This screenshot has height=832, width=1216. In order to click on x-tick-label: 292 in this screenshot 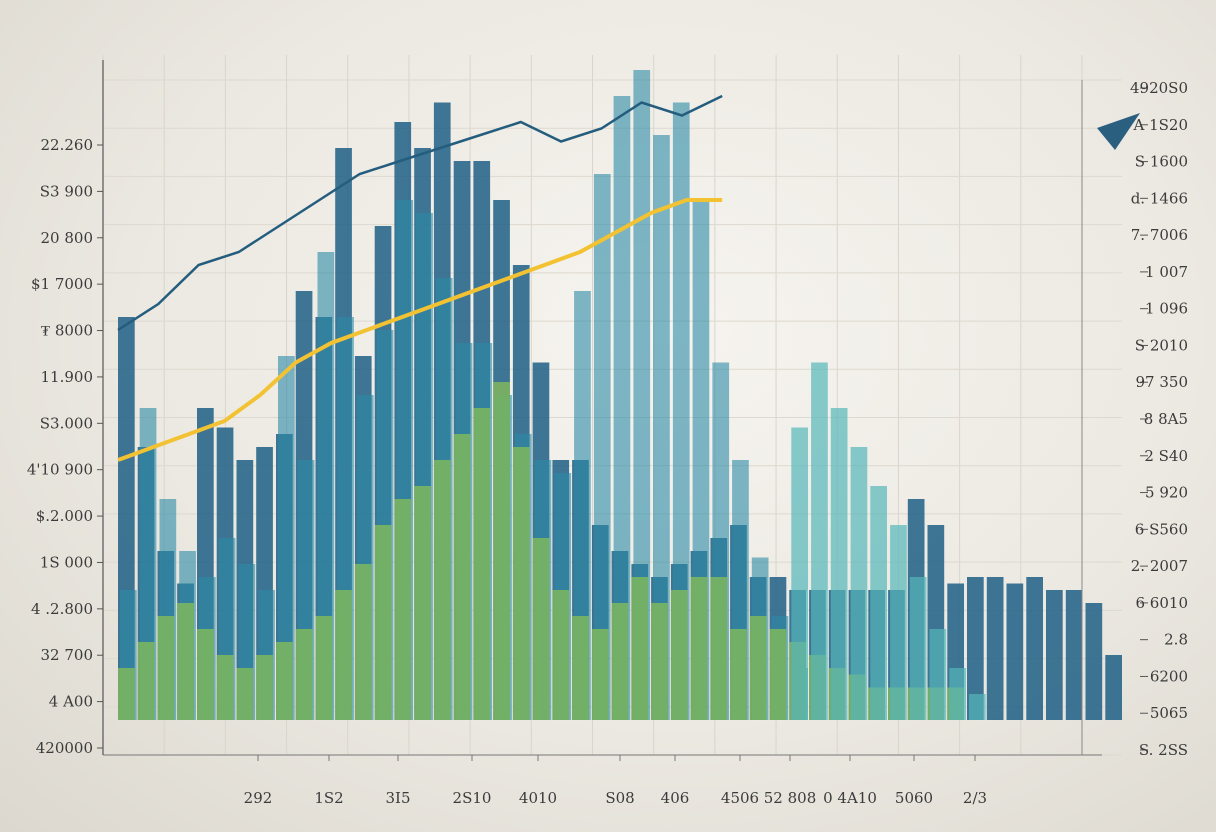, I will do `click(258, 798)`.